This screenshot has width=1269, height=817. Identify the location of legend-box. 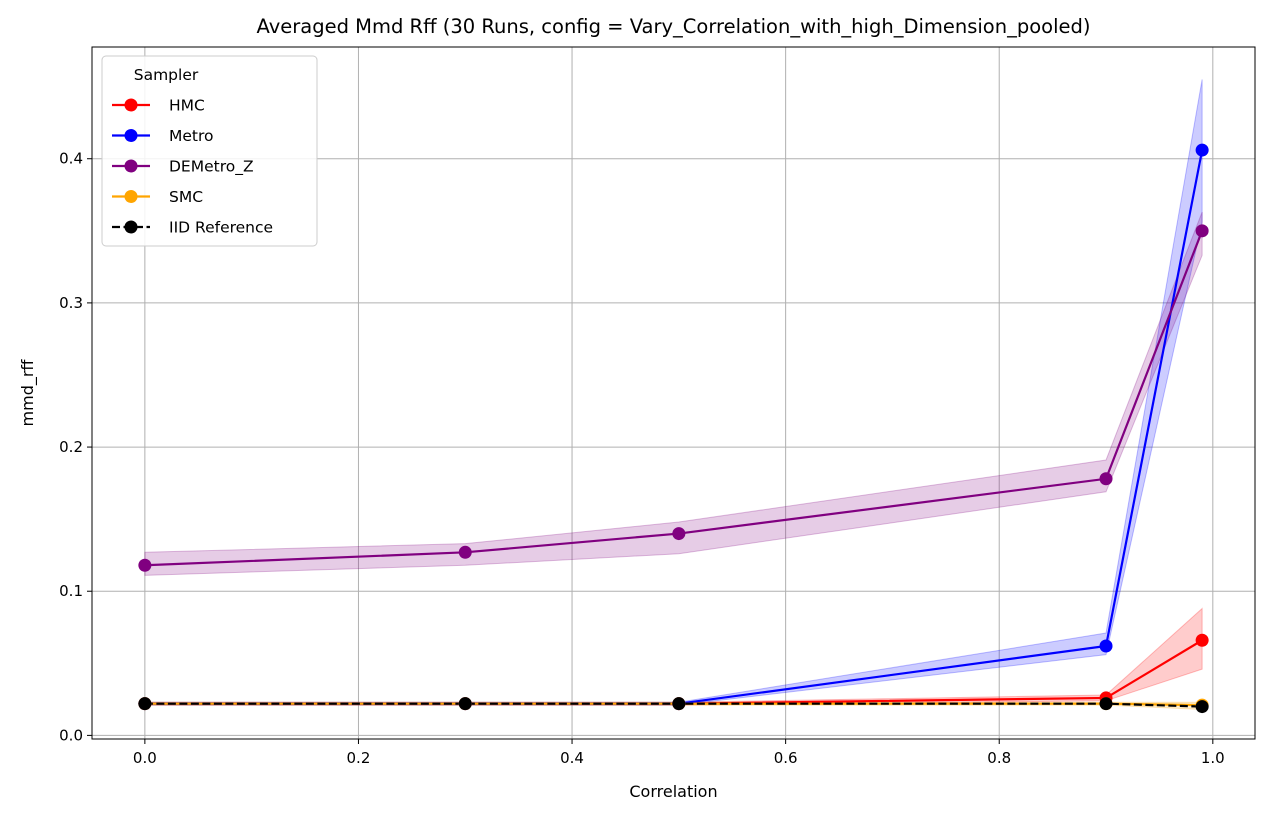
(209, 151).